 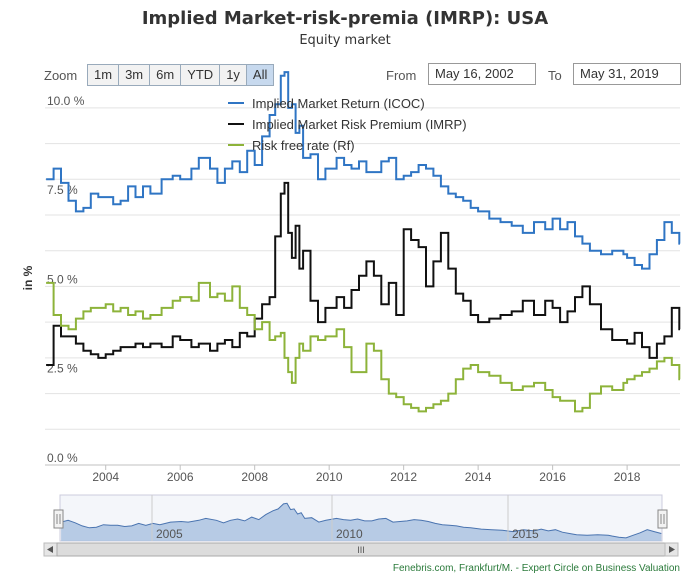 I want to click on navigator-label-2015: 2015, so click(x=525, y=534).